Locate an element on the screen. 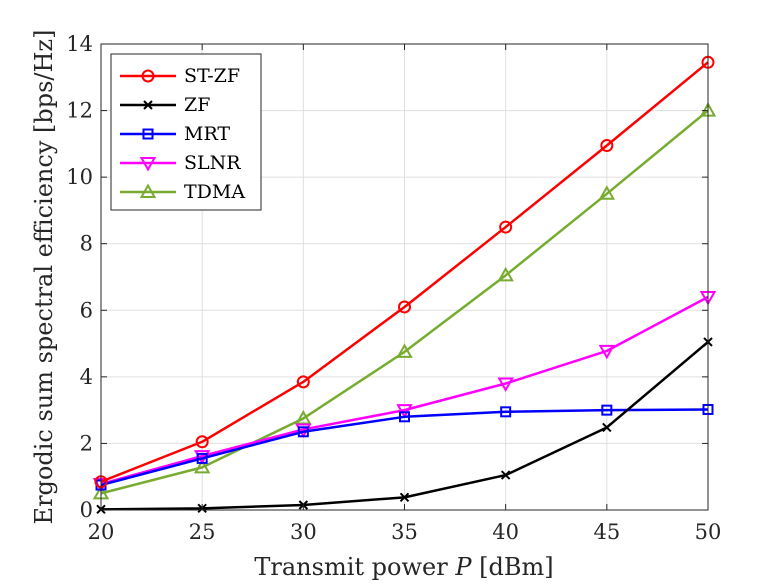  y-tick-label: 10 is located at coordinates (79, 177).